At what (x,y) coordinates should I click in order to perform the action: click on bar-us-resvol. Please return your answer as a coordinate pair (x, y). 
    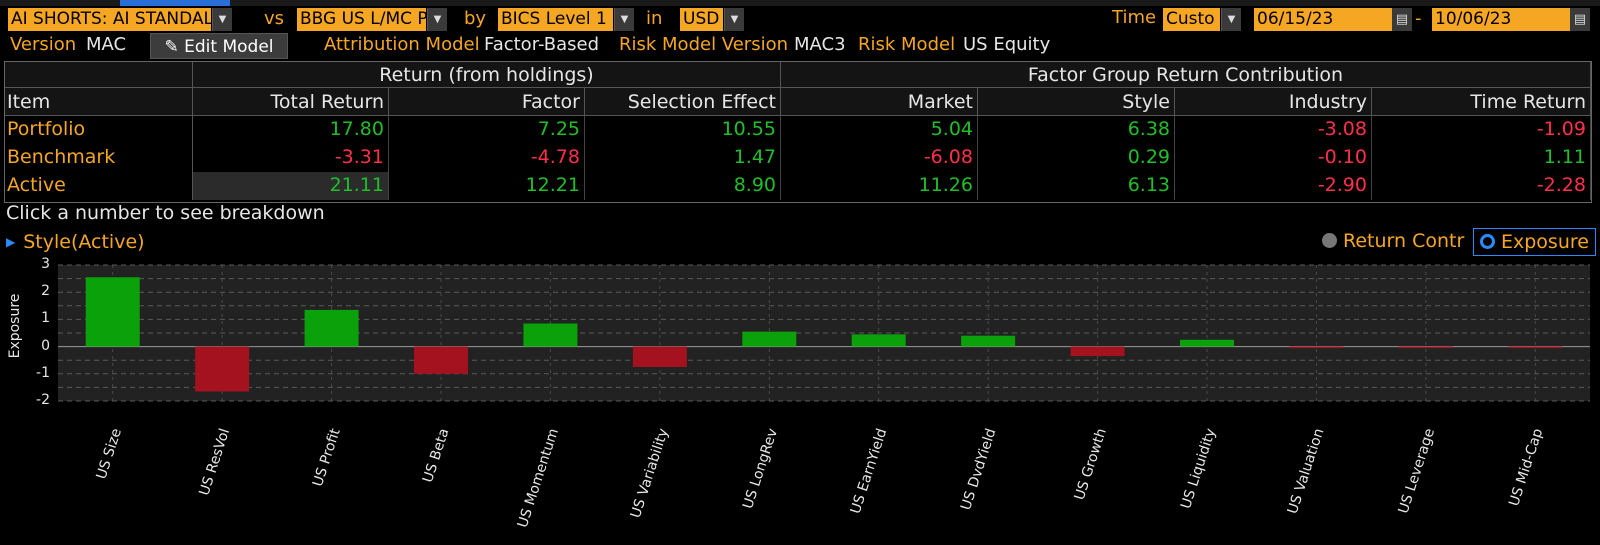
    Looking at the image, I should click on (222, 369).